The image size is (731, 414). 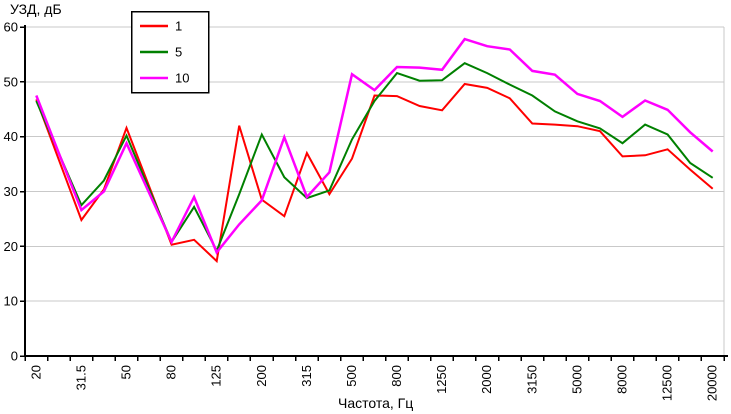 What do you see at coordinates (14, 356) in the screenshot?
I see `y-tick-label: 0` at bounding box center [14, 356].